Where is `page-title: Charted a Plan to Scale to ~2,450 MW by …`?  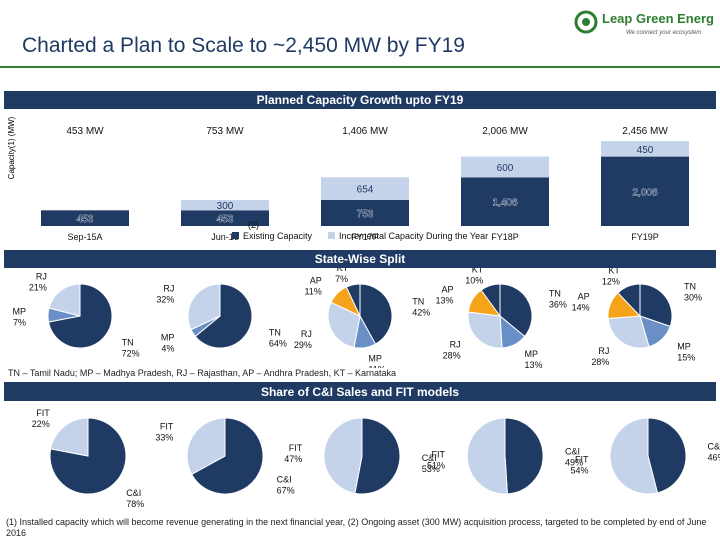 page-title: Charted a Plan to Scale to ~2,450 MW by … is located at coordinates (243, 45).